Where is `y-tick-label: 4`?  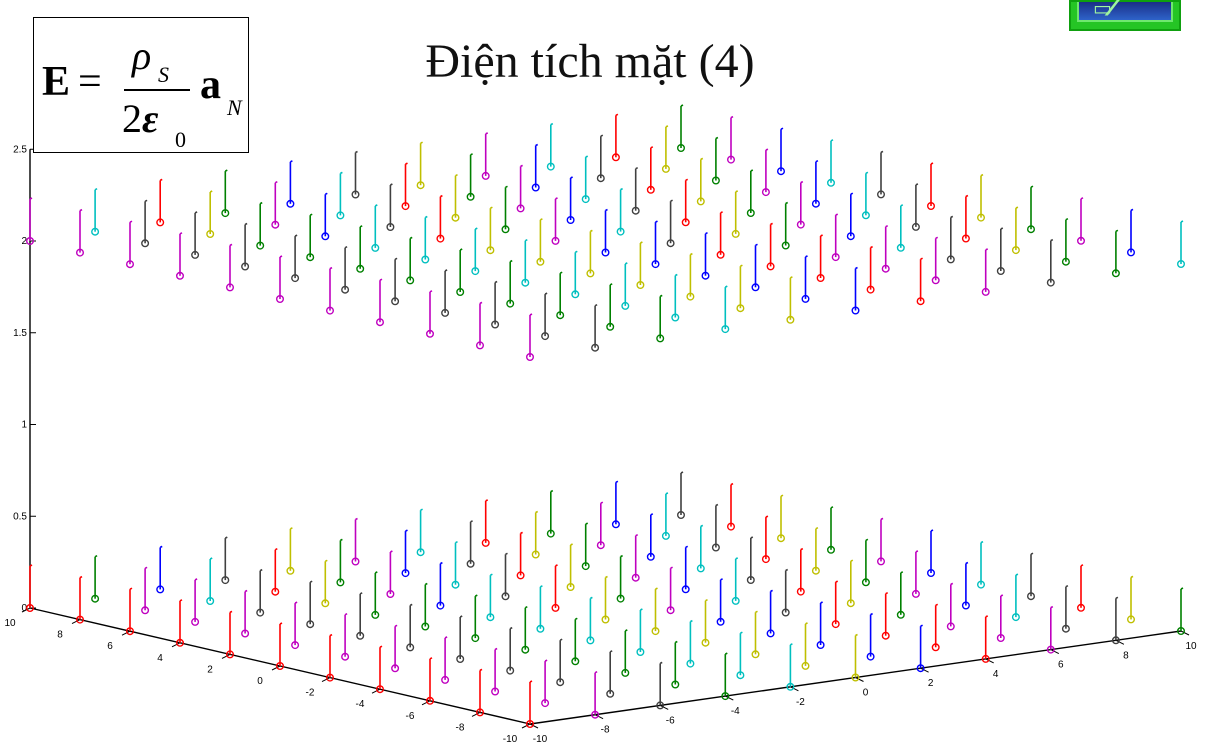 y-tick-label: 4 is located at coordinates (160, 658).